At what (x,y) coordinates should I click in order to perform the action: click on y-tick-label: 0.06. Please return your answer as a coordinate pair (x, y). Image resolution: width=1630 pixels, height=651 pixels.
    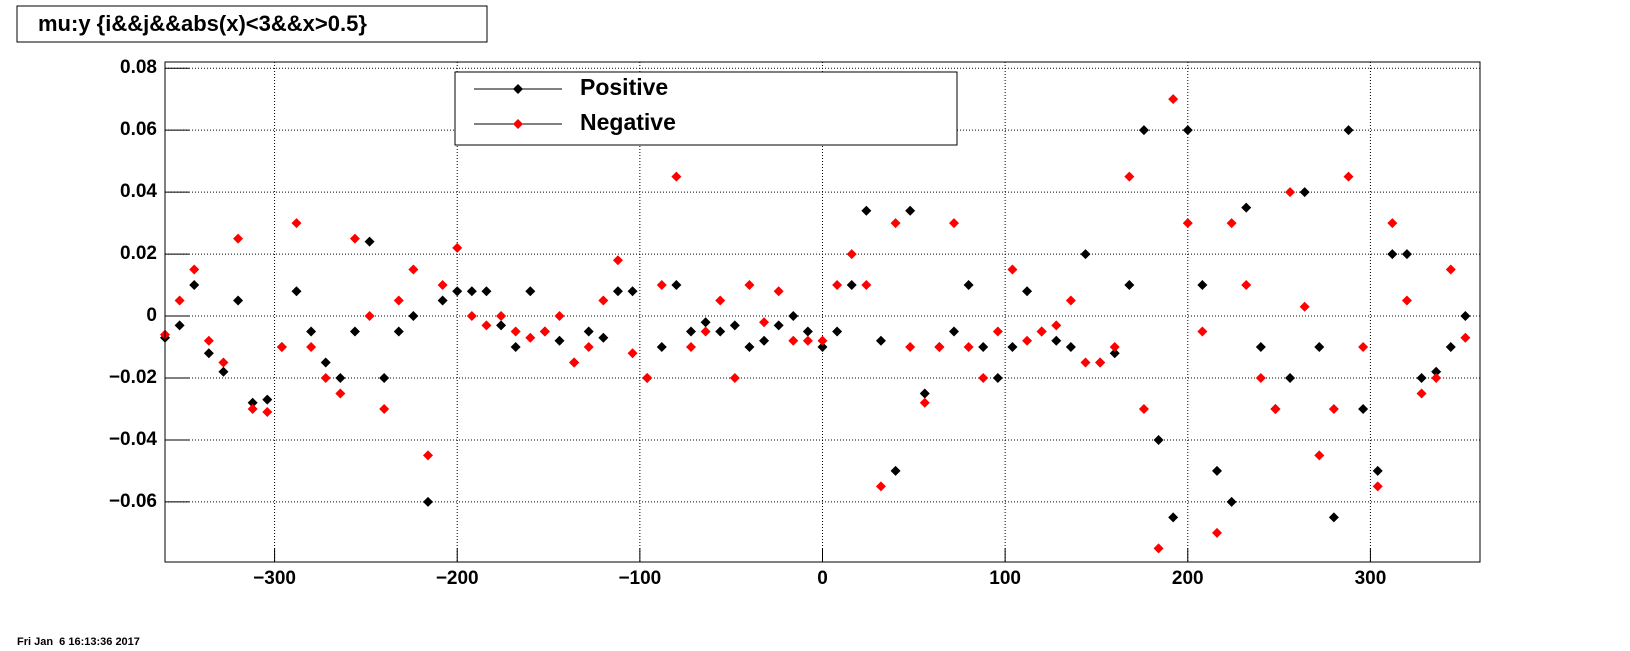
    Looking at the image, I should click on (138, 129).